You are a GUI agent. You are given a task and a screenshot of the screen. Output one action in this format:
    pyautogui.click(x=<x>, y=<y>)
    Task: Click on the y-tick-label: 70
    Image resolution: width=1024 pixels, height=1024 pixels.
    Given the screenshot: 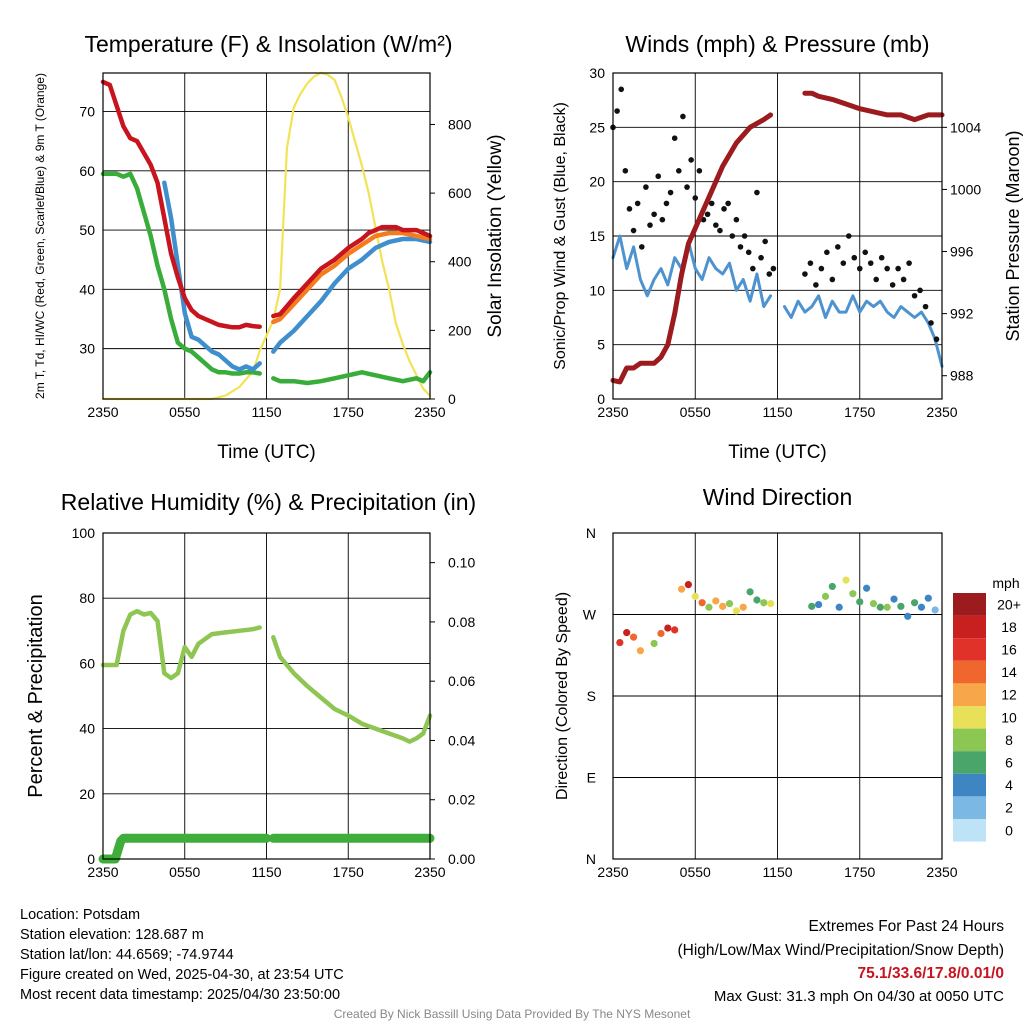 What is the action you would take?
    pyautogui.click(x=87, y=112)
    